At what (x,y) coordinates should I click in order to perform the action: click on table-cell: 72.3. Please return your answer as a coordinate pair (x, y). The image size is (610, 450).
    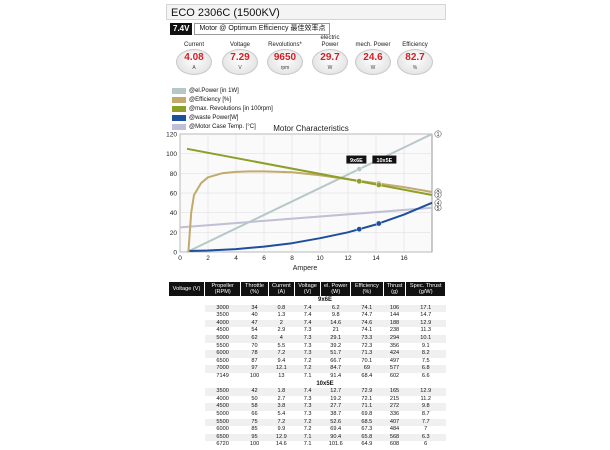
    Looking at the image, I should click on (367, 345).